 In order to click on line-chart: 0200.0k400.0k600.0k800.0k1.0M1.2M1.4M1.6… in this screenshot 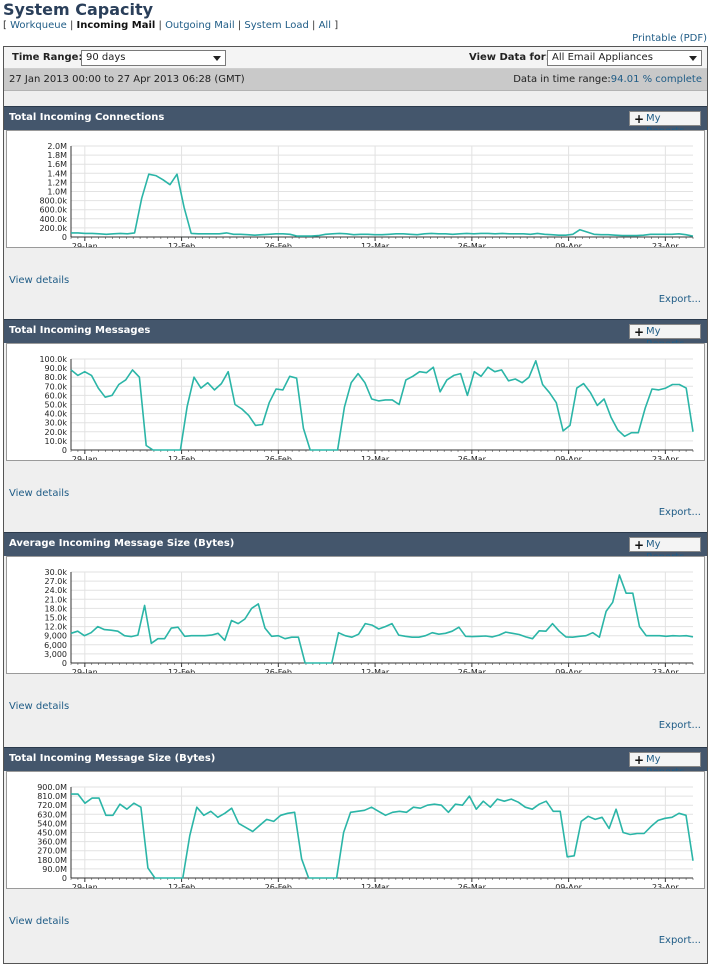, I will do `click(366, 194)`.